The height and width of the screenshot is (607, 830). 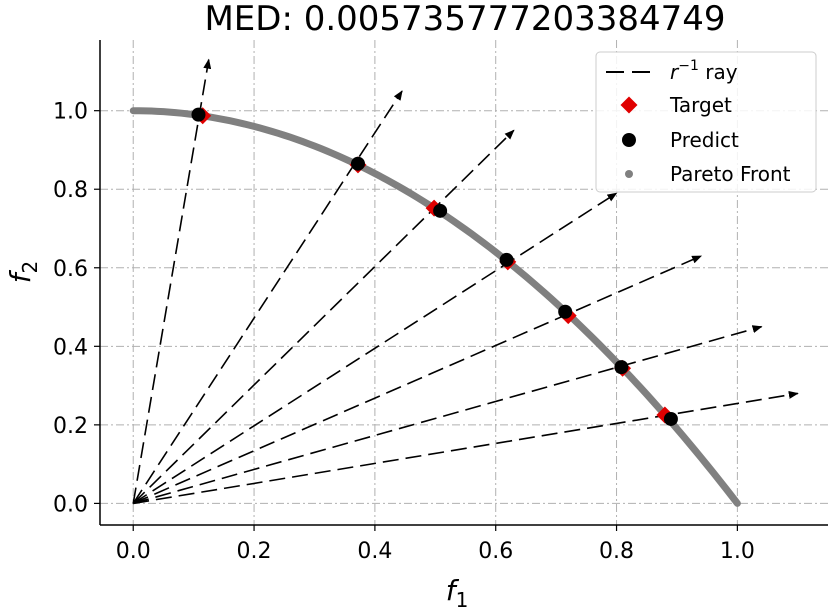 I want to click on legend: r−1 ray Target Predict Pareto Front, so click(x=706, y=122).